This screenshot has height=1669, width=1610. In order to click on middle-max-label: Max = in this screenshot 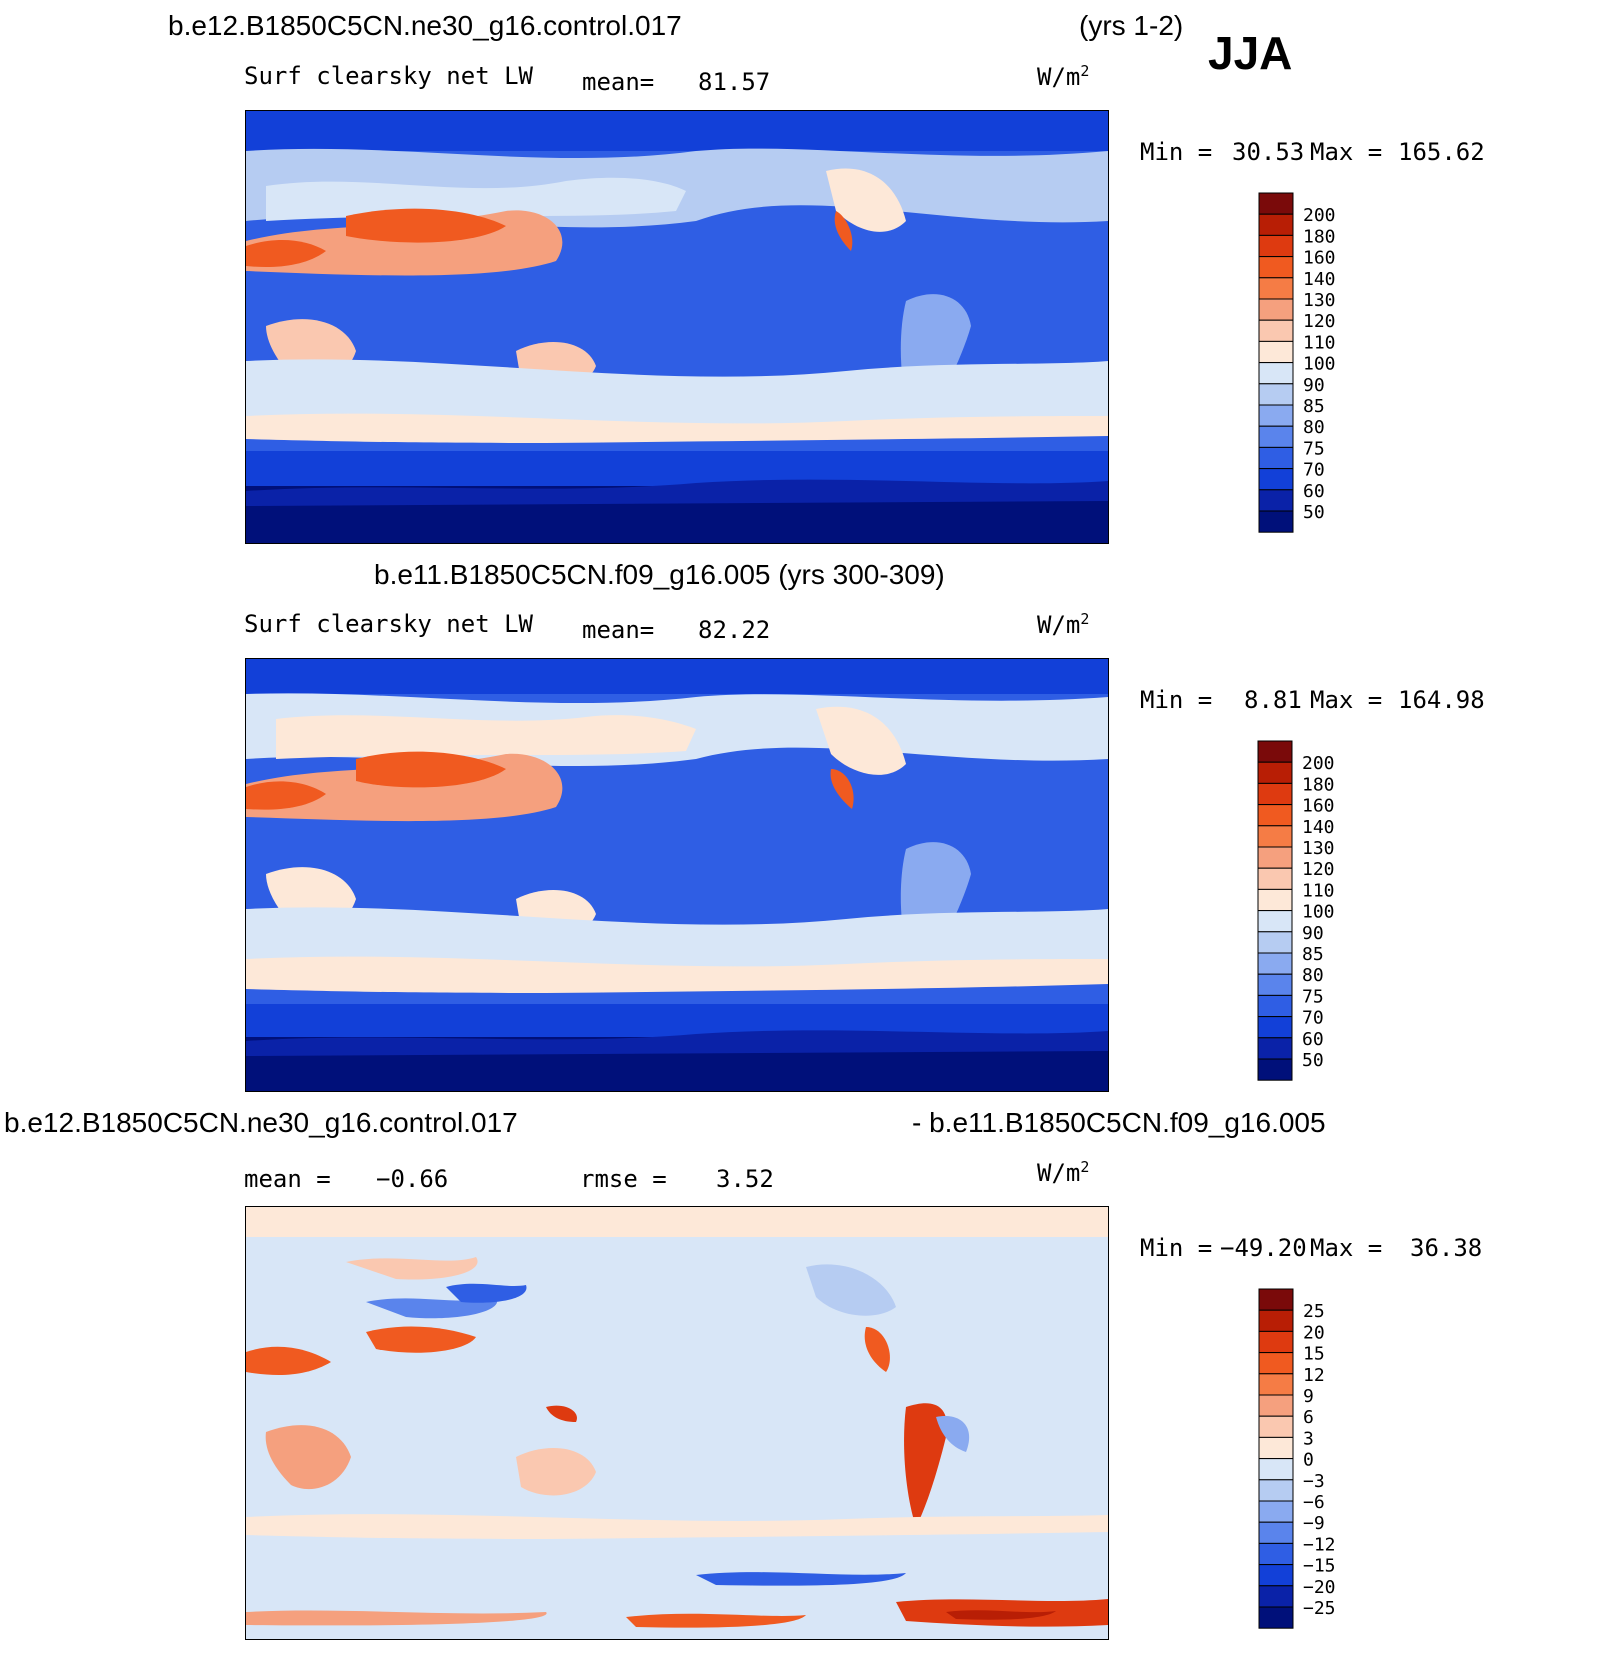, I will do `click(1346, 700)`.